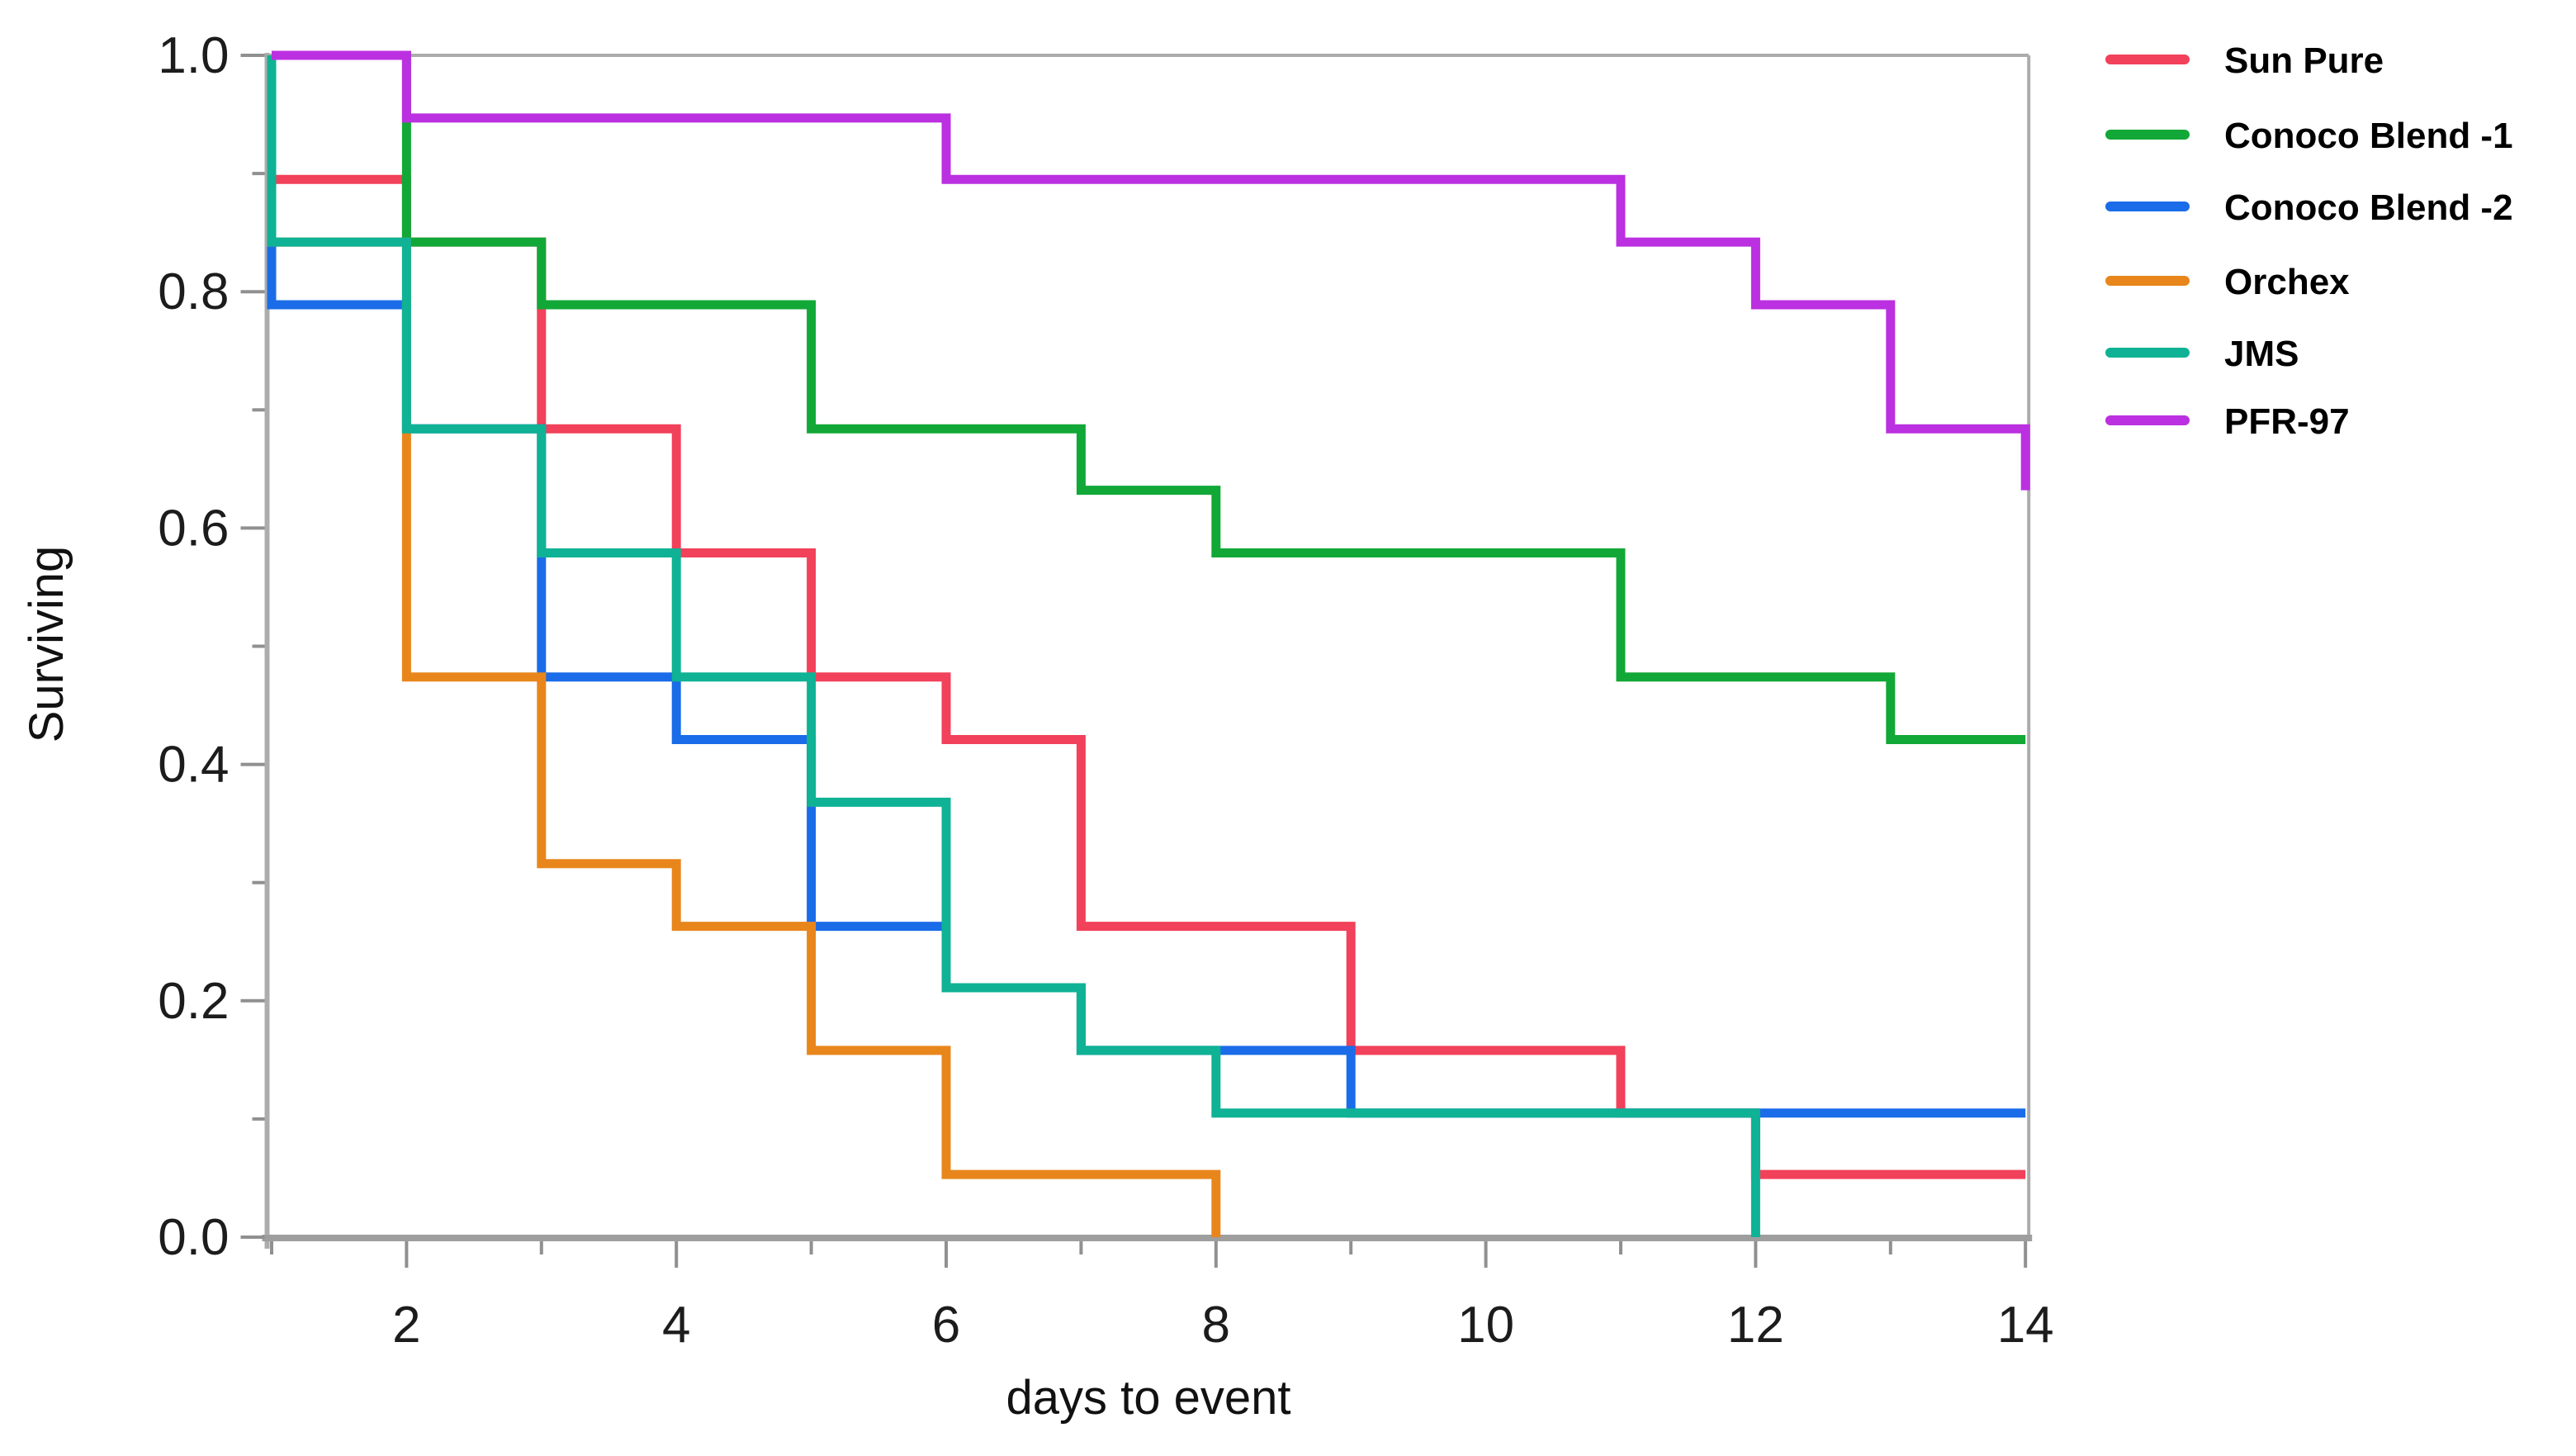  I want to click on y-tick-label: 0.4, so click(193, 765).